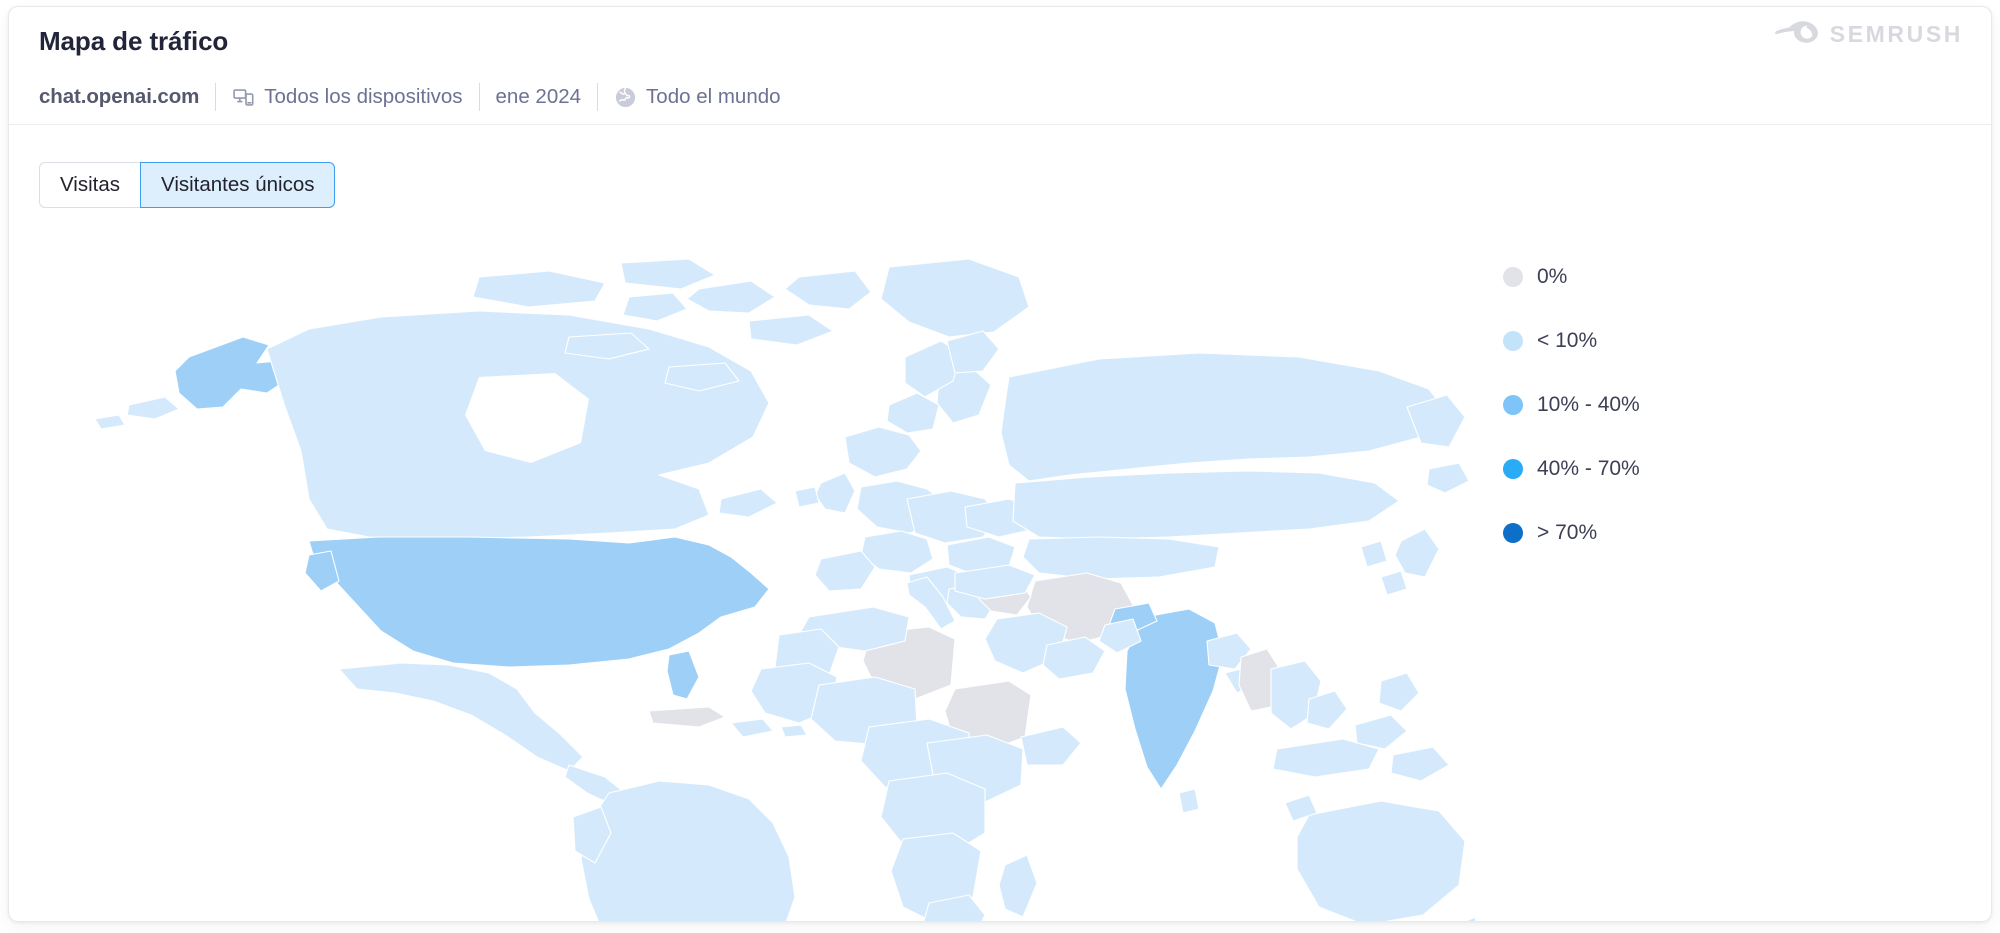 The width and height of the screenshot is (2000, 933). I want to click on devices-label: Todos los dispositivos, so click(363, 96).